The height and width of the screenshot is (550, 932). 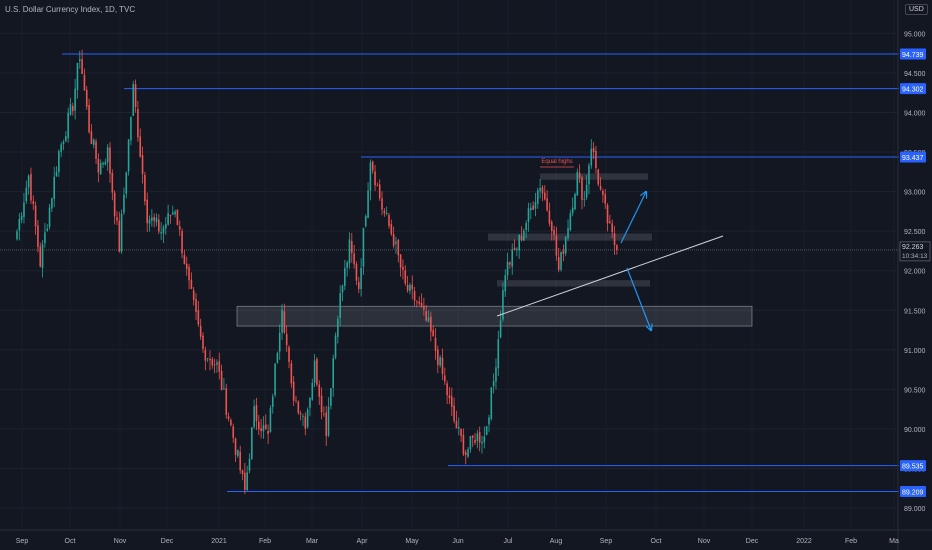 I want to click on time-tick-label: Aug, so click(x=556, y=541).